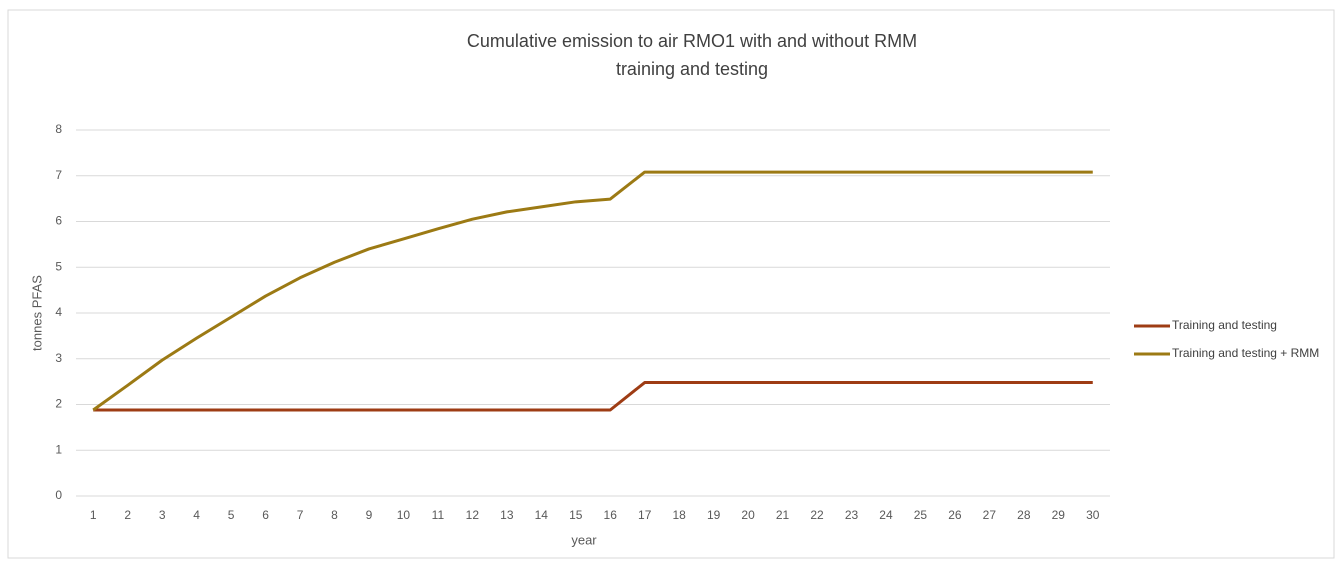 The image size is (1342, 563). What do you see at coordinates (196, 515) in the screenshot?
I see `x-tick-label: 4` at bounding box center [196, 515].